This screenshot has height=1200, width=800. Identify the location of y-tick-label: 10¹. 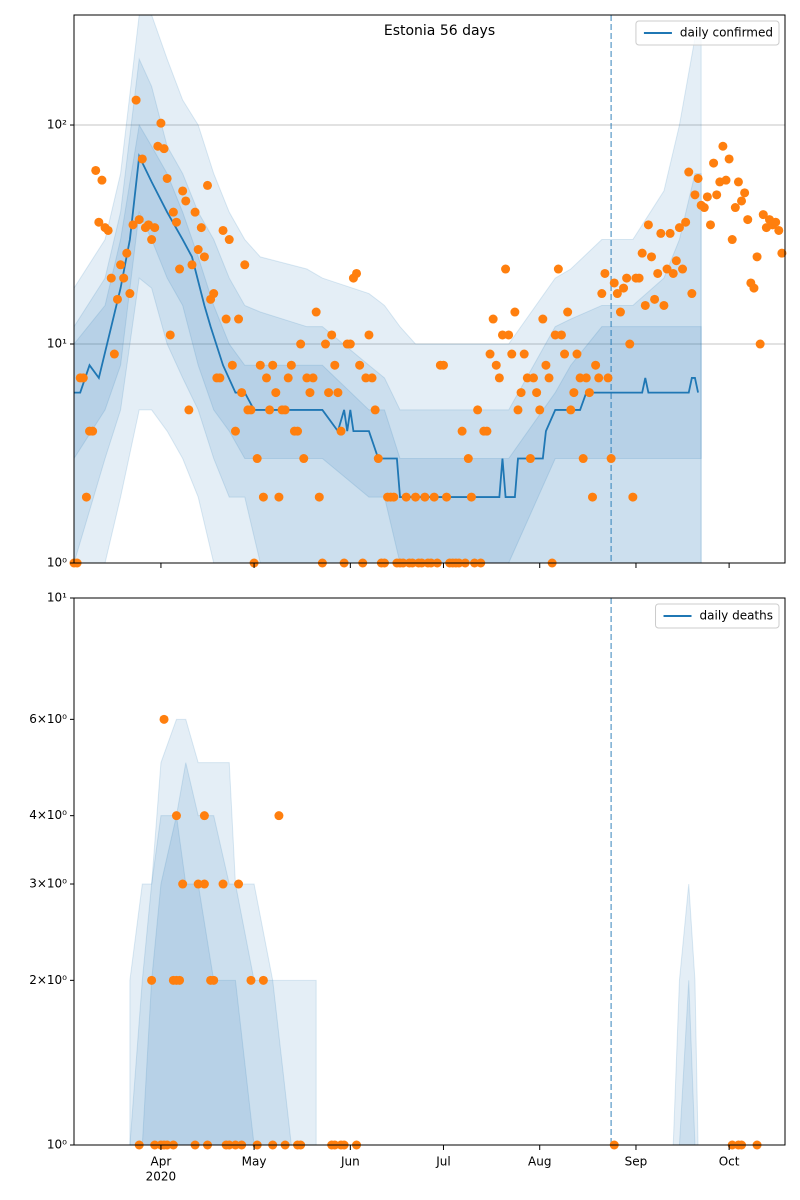
(57, 344).